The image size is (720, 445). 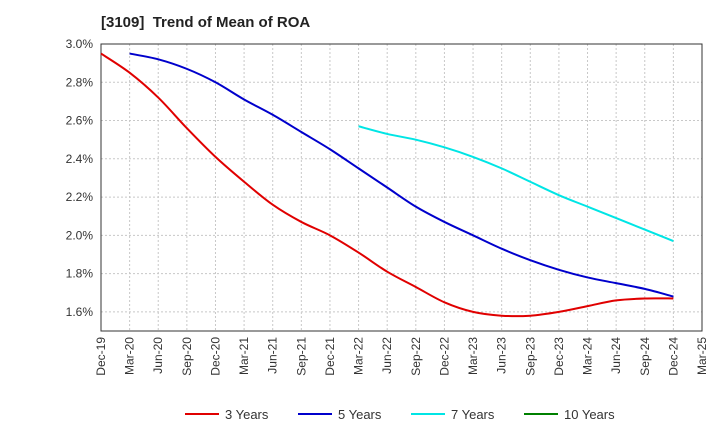 What do you see at coordinates (101, 356) in the screenshot?
I see `x-tick-label: Dec-19` at bounding box center [101, 356].